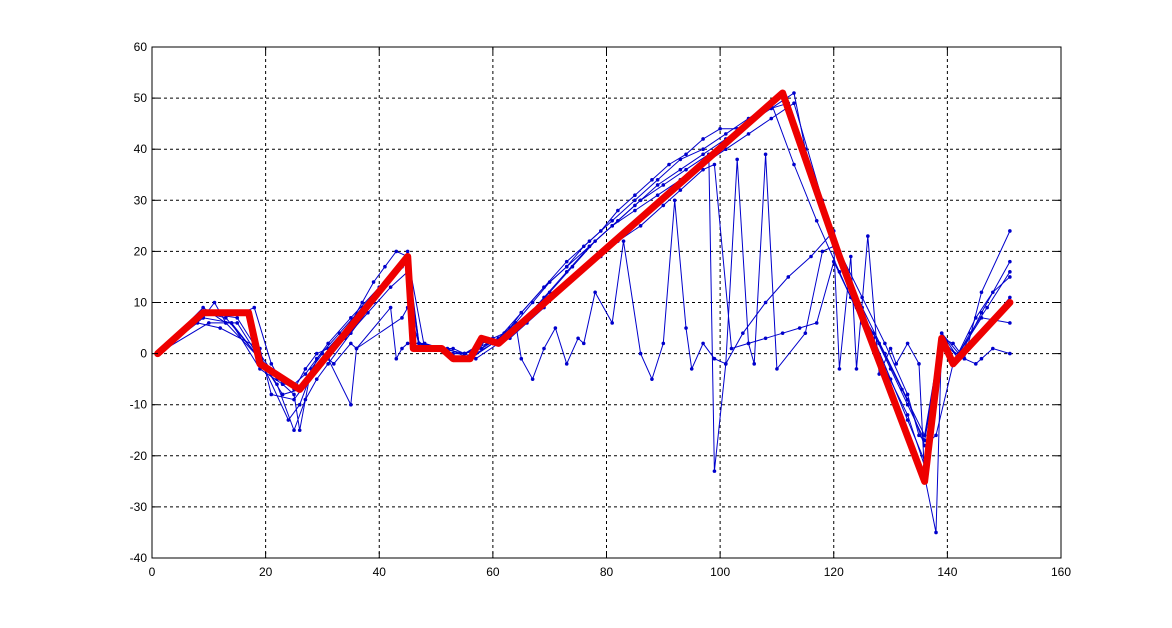  Describe the element at coordinates (143, 354) in the screenshot. I see `y-tick-label: 0` at that location.